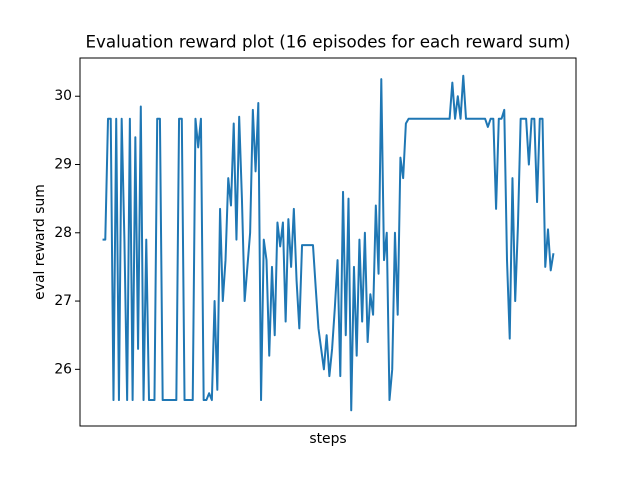  Describe the element at coordinates (63, 301) in the screenshot. I see `y-tick-label: 27` at that location.